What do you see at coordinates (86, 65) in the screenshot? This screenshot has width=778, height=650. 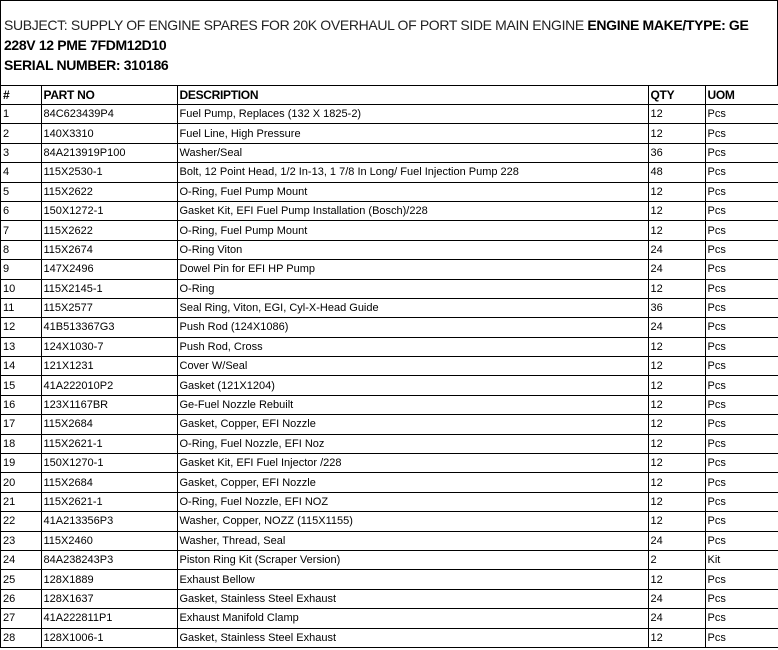 I see `serial-number: SERIAL NUMBER: 310186` at bounding box center [86, 65].